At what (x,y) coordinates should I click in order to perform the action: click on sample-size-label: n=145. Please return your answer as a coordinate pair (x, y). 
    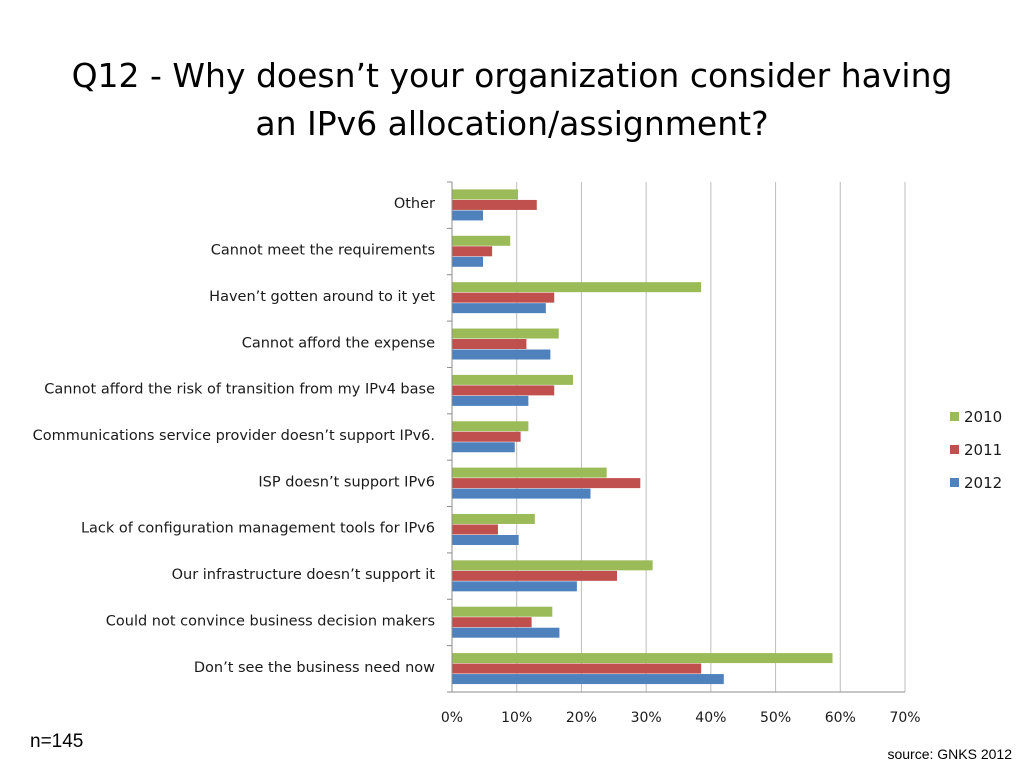
    Looking at the image, I should click on (57, 741).